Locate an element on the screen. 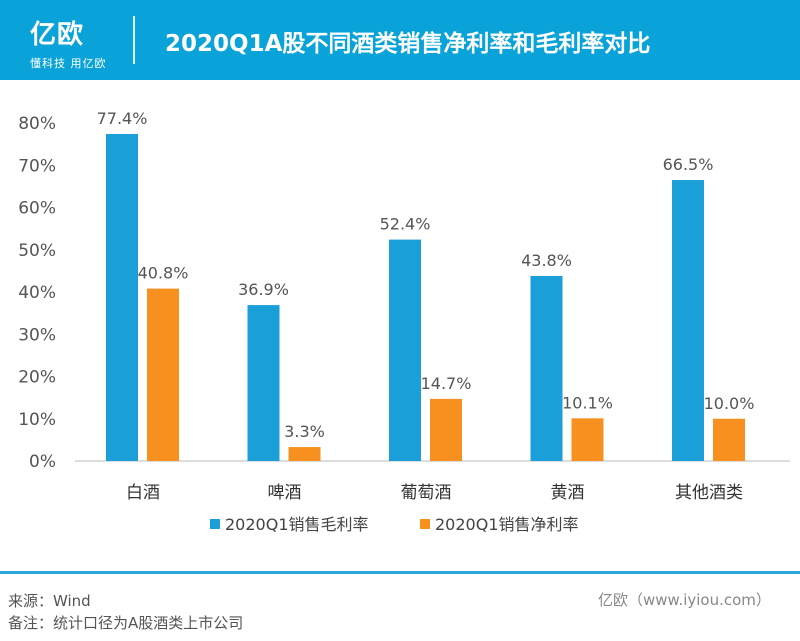 The image size is (800, 641). y-tick-label: 80% is located at coordinates (37, 124).